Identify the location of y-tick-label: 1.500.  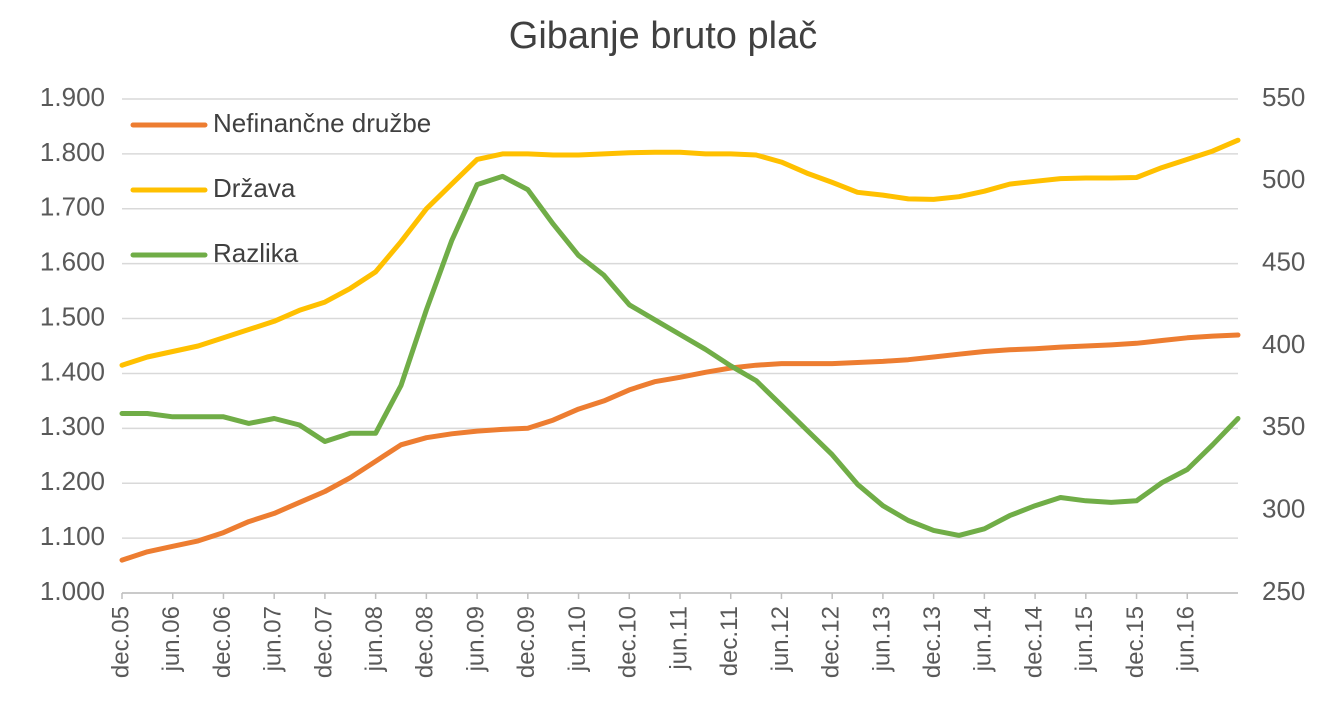
(72, 316).